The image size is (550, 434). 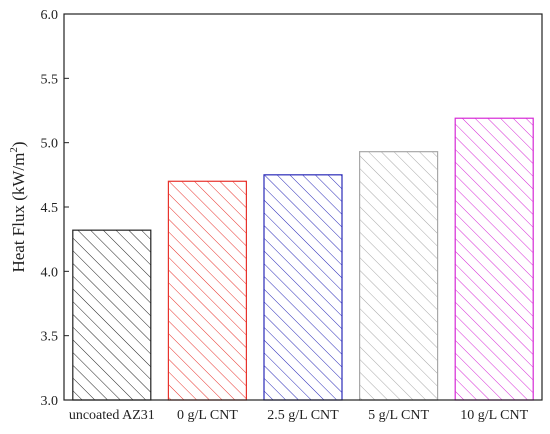 What do you see at coordinates (112, 415) in the screenshot?
I see `x-category-label: uncoated AZ31` at bounding box center [112, 415].